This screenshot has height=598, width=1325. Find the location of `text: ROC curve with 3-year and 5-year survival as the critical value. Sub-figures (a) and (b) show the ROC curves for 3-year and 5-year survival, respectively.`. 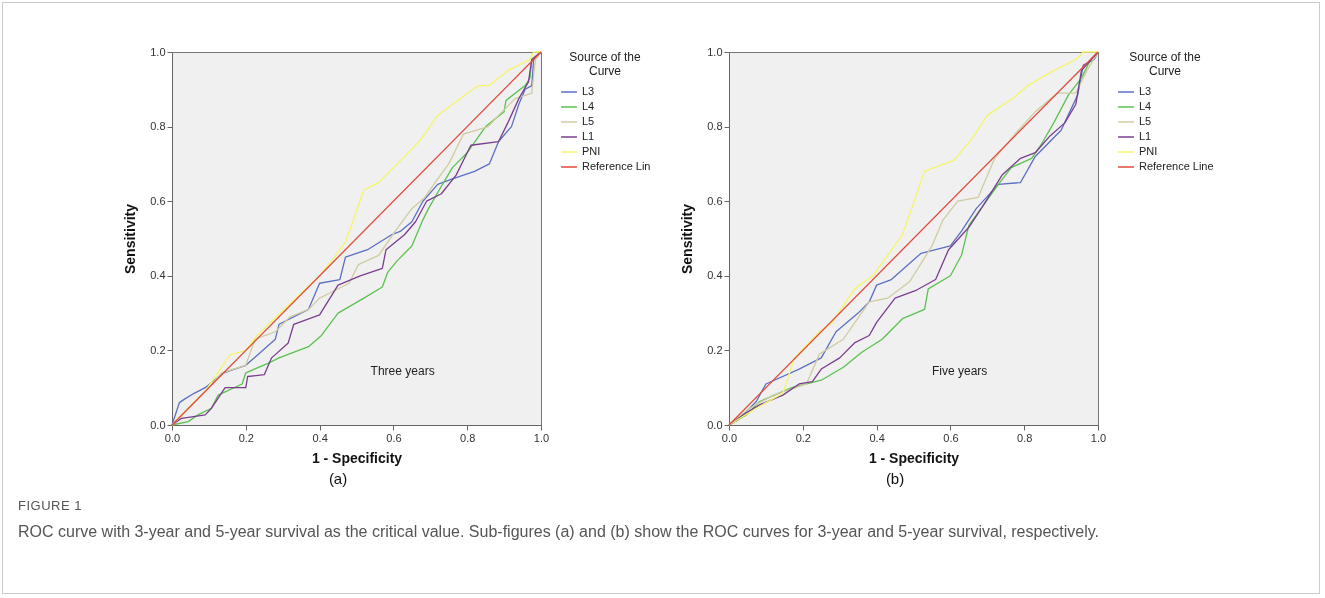

text: ROC curve with 3-year and 5-year survival as the critical value. Sub-figures (a) and (b) show the ROC curves for 3-year and 5-year survival, respectively. is located at coordinates (559, 532).